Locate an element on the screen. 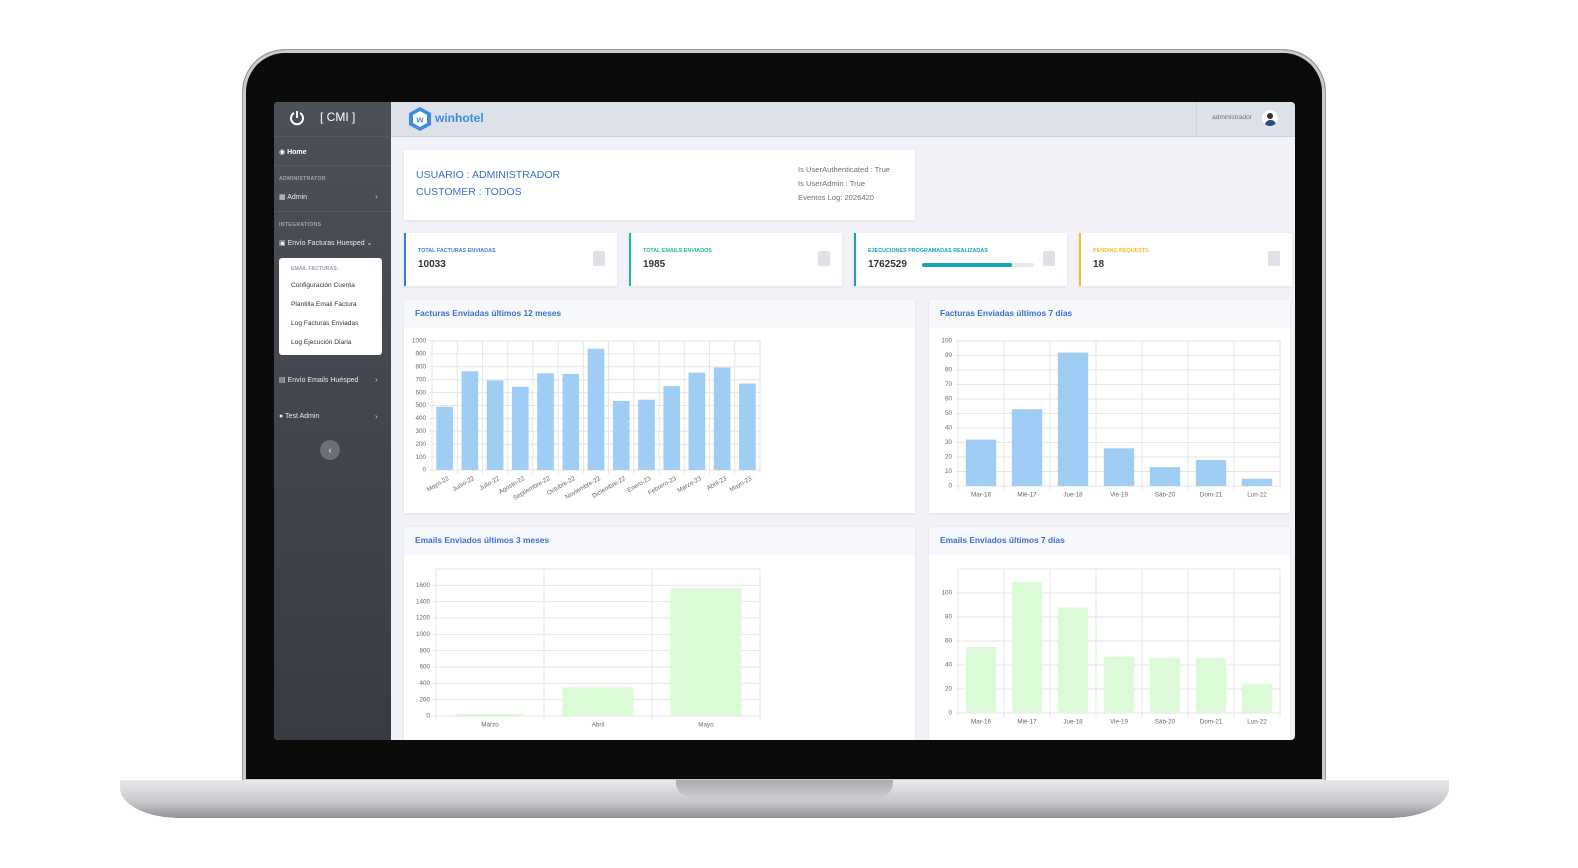 The height and width of the screenshot is (868, 1578). chart-title: Facturas Enviadas últimos 12 meses is located at coordinates (488, 313).